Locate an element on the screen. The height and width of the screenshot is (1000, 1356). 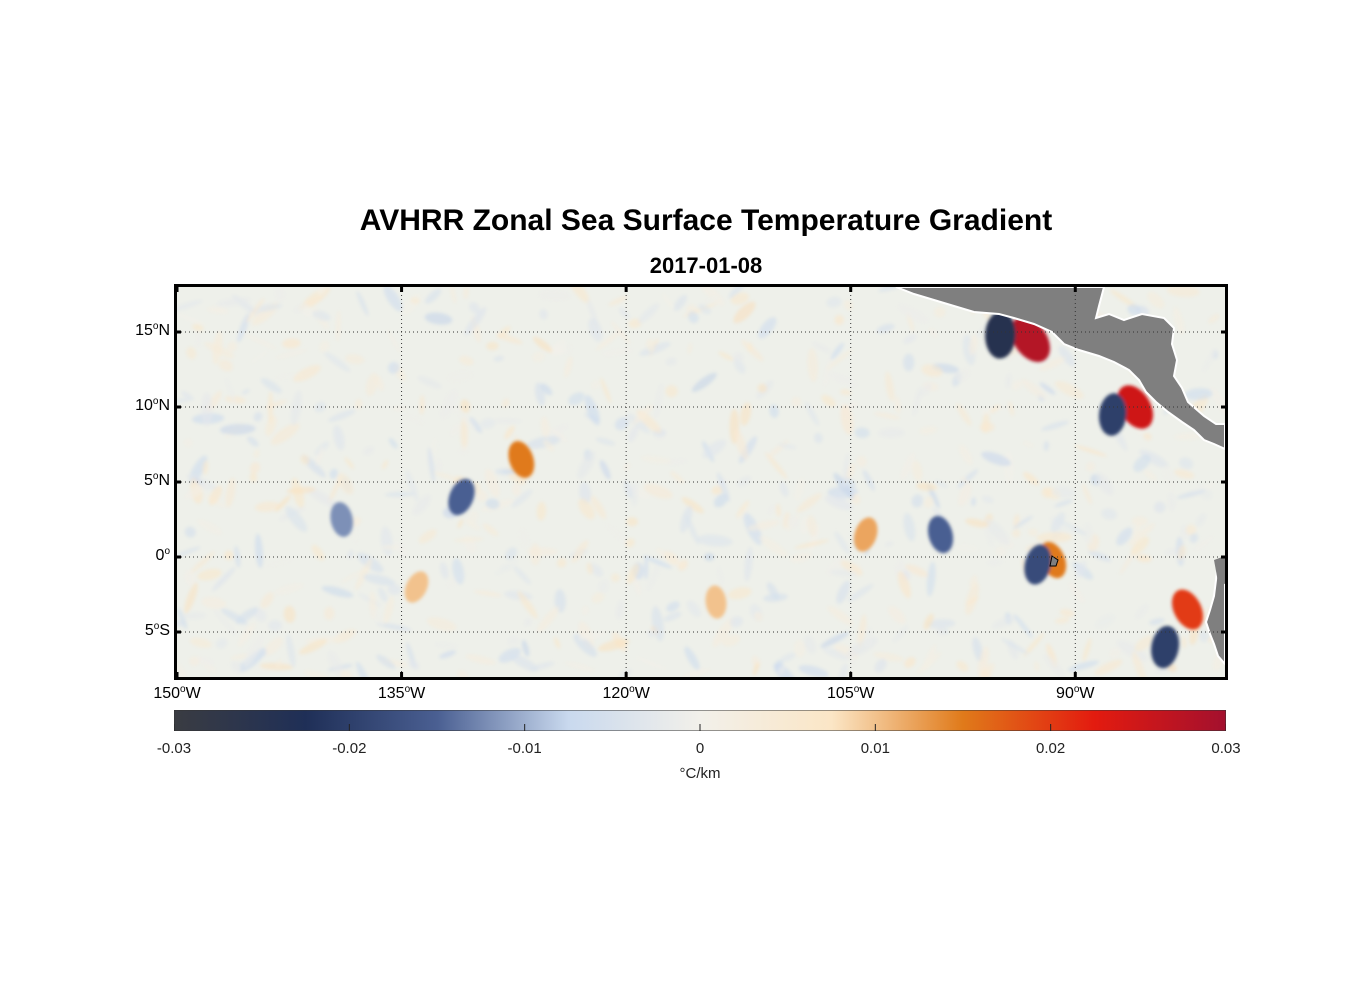
tick-number: 90 is located at coordinates (1065, 693).